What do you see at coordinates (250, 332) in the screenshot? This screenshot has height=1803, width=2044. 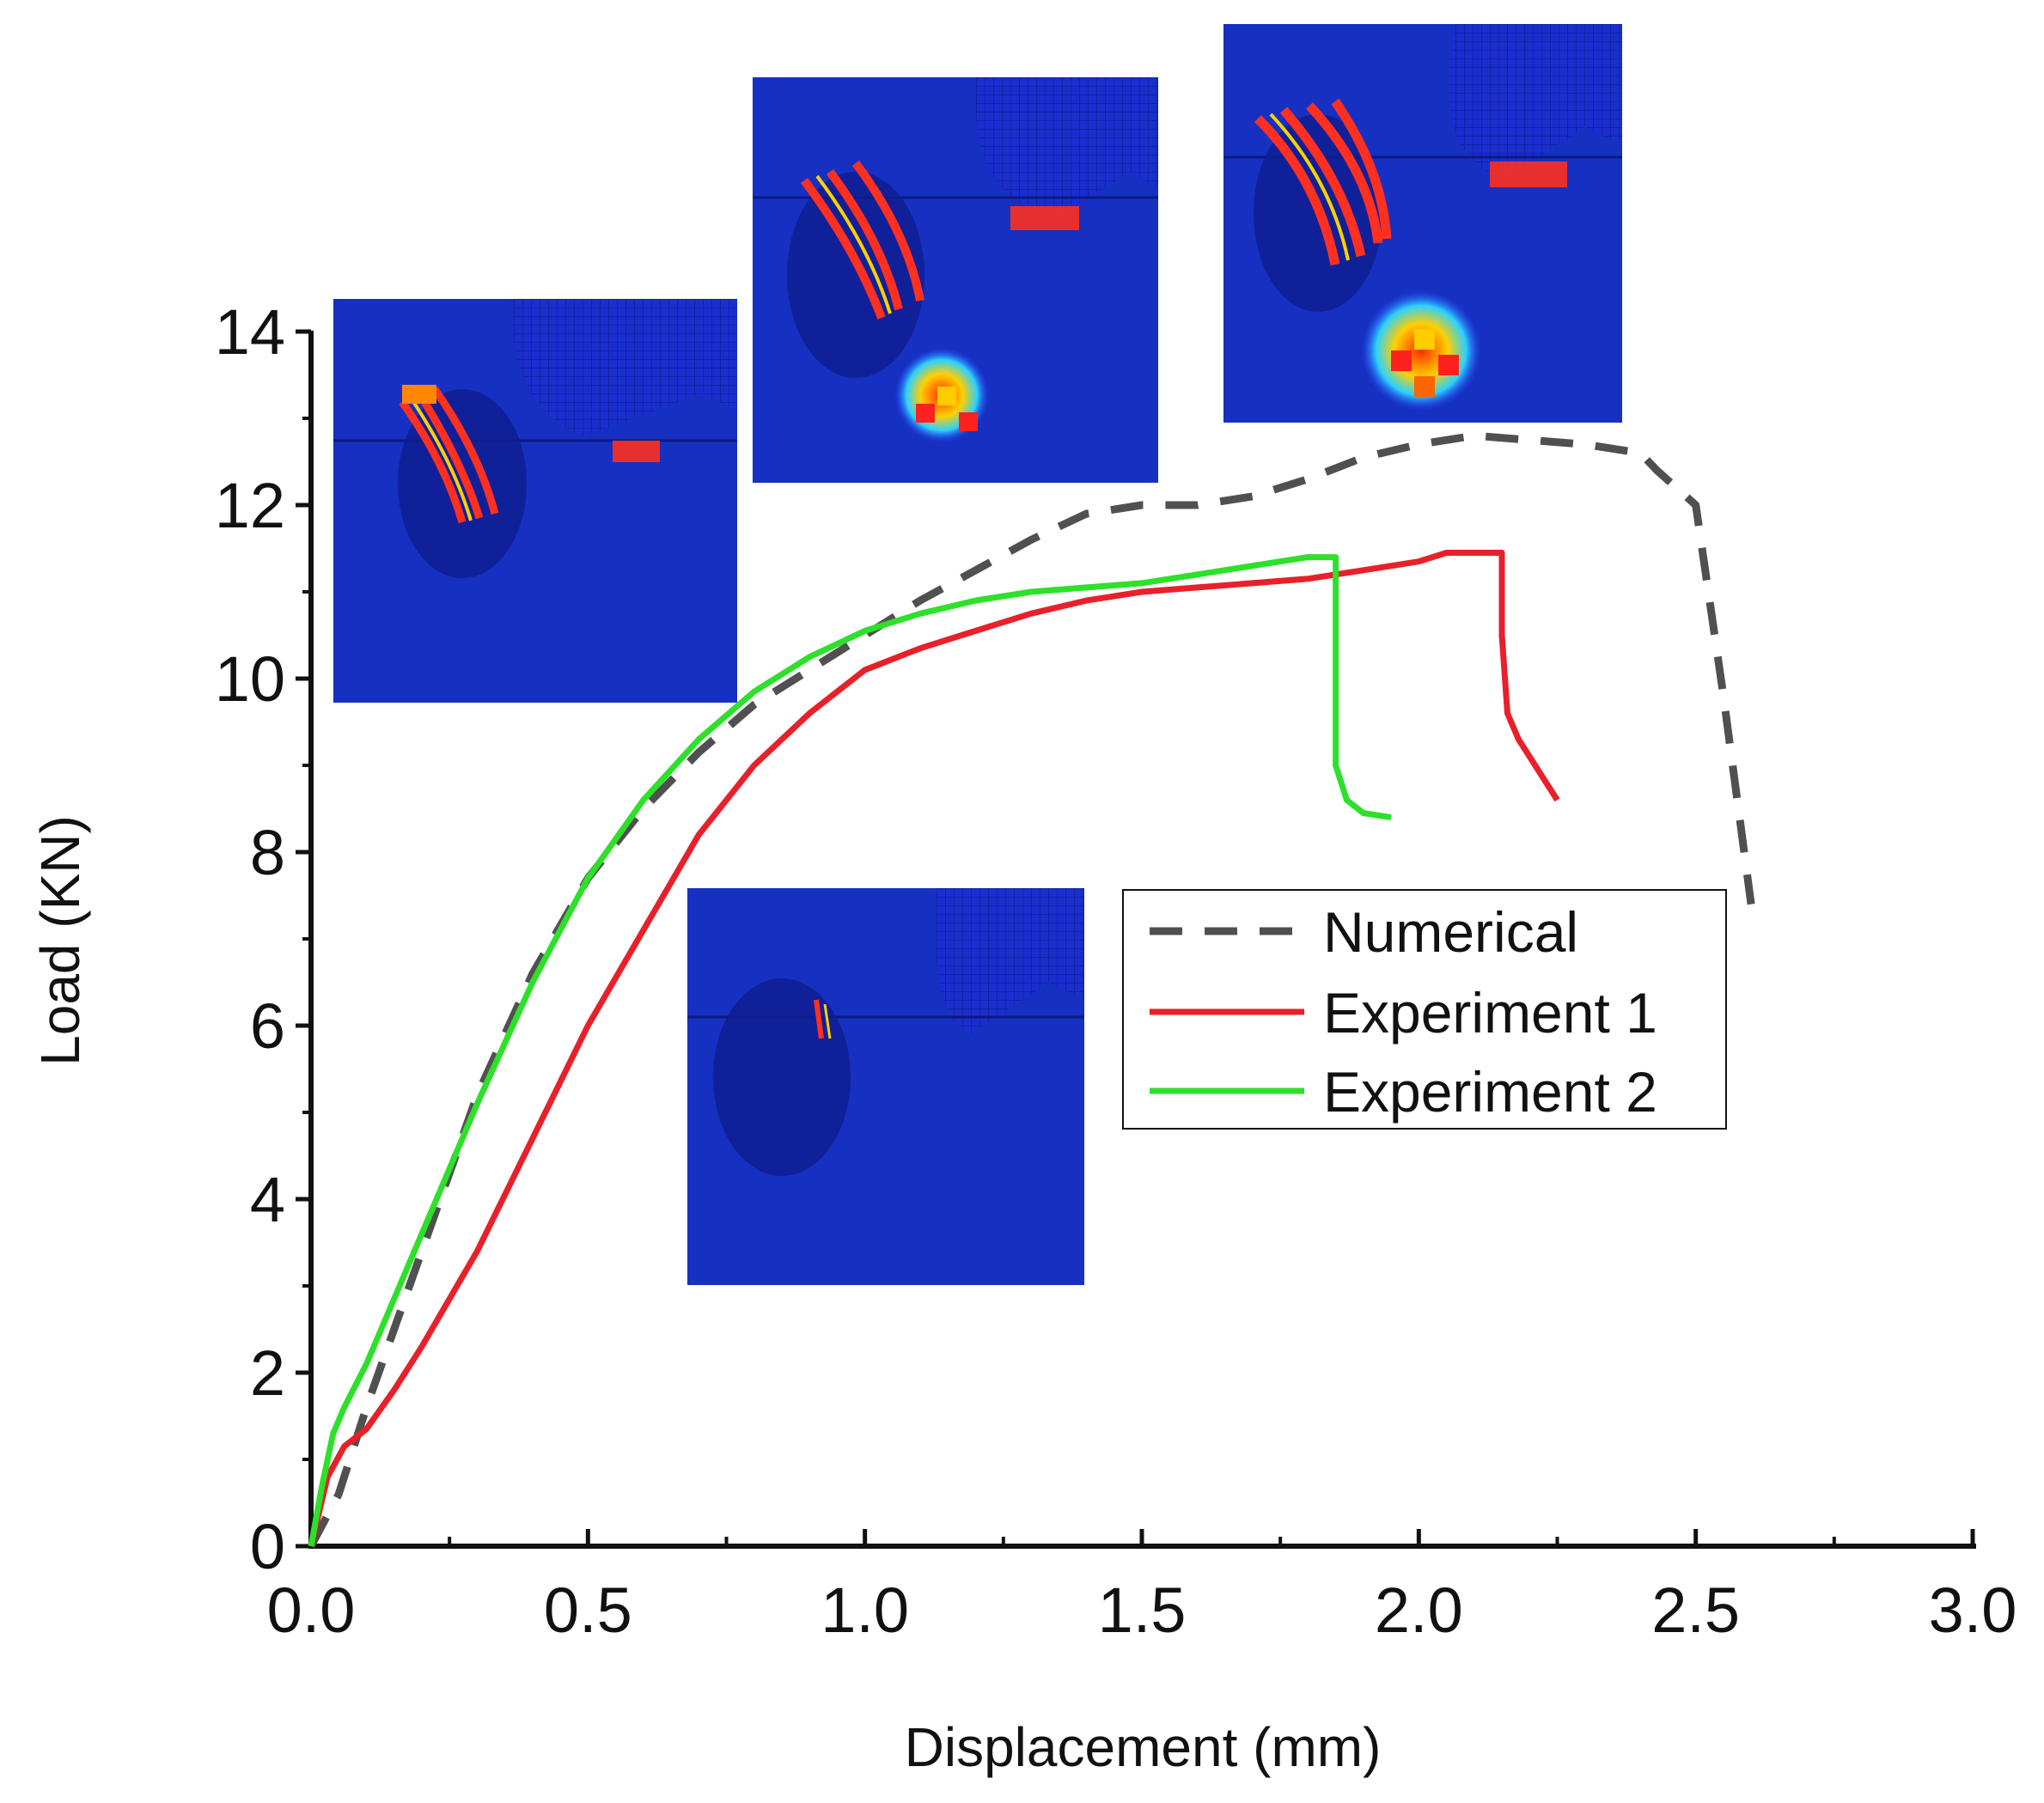 I see `y-tick-label: 14` at bounding box center [250, 332].